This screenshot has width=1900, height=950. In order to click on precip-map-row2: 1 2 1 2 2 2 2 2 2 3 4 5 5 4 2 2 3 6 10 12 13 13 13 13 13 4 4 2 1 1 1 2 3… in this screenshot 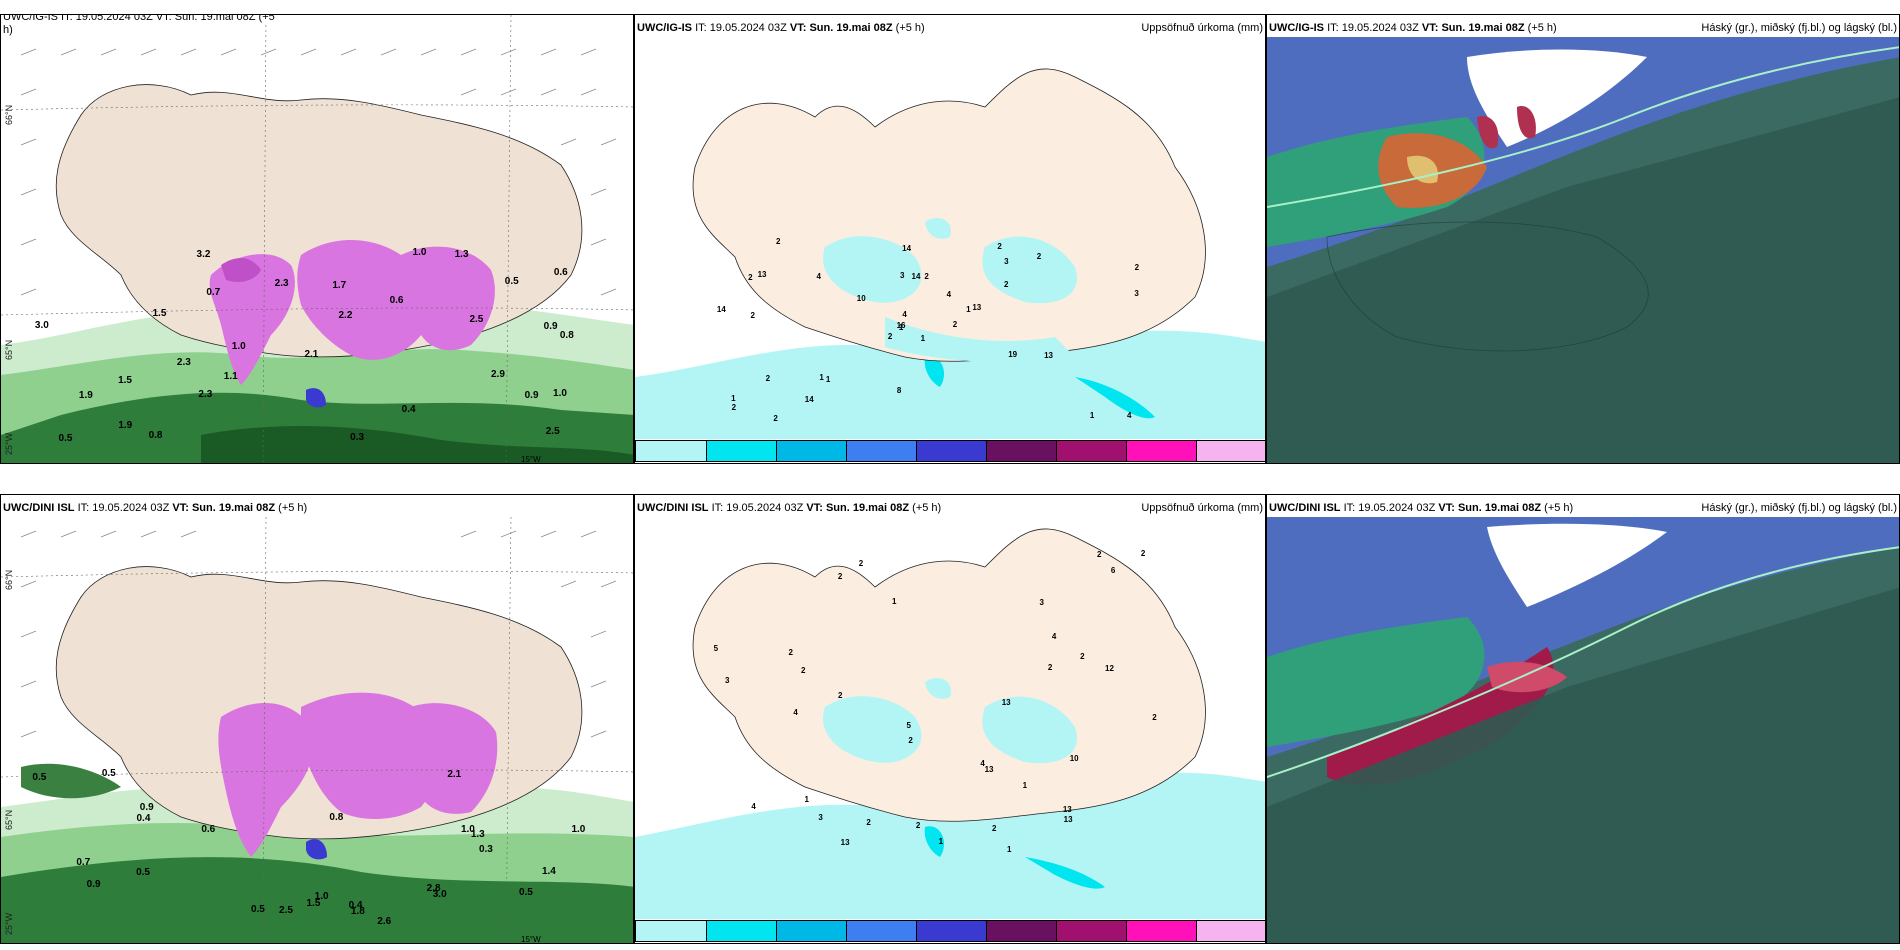, I will do `click(950, 718)`.